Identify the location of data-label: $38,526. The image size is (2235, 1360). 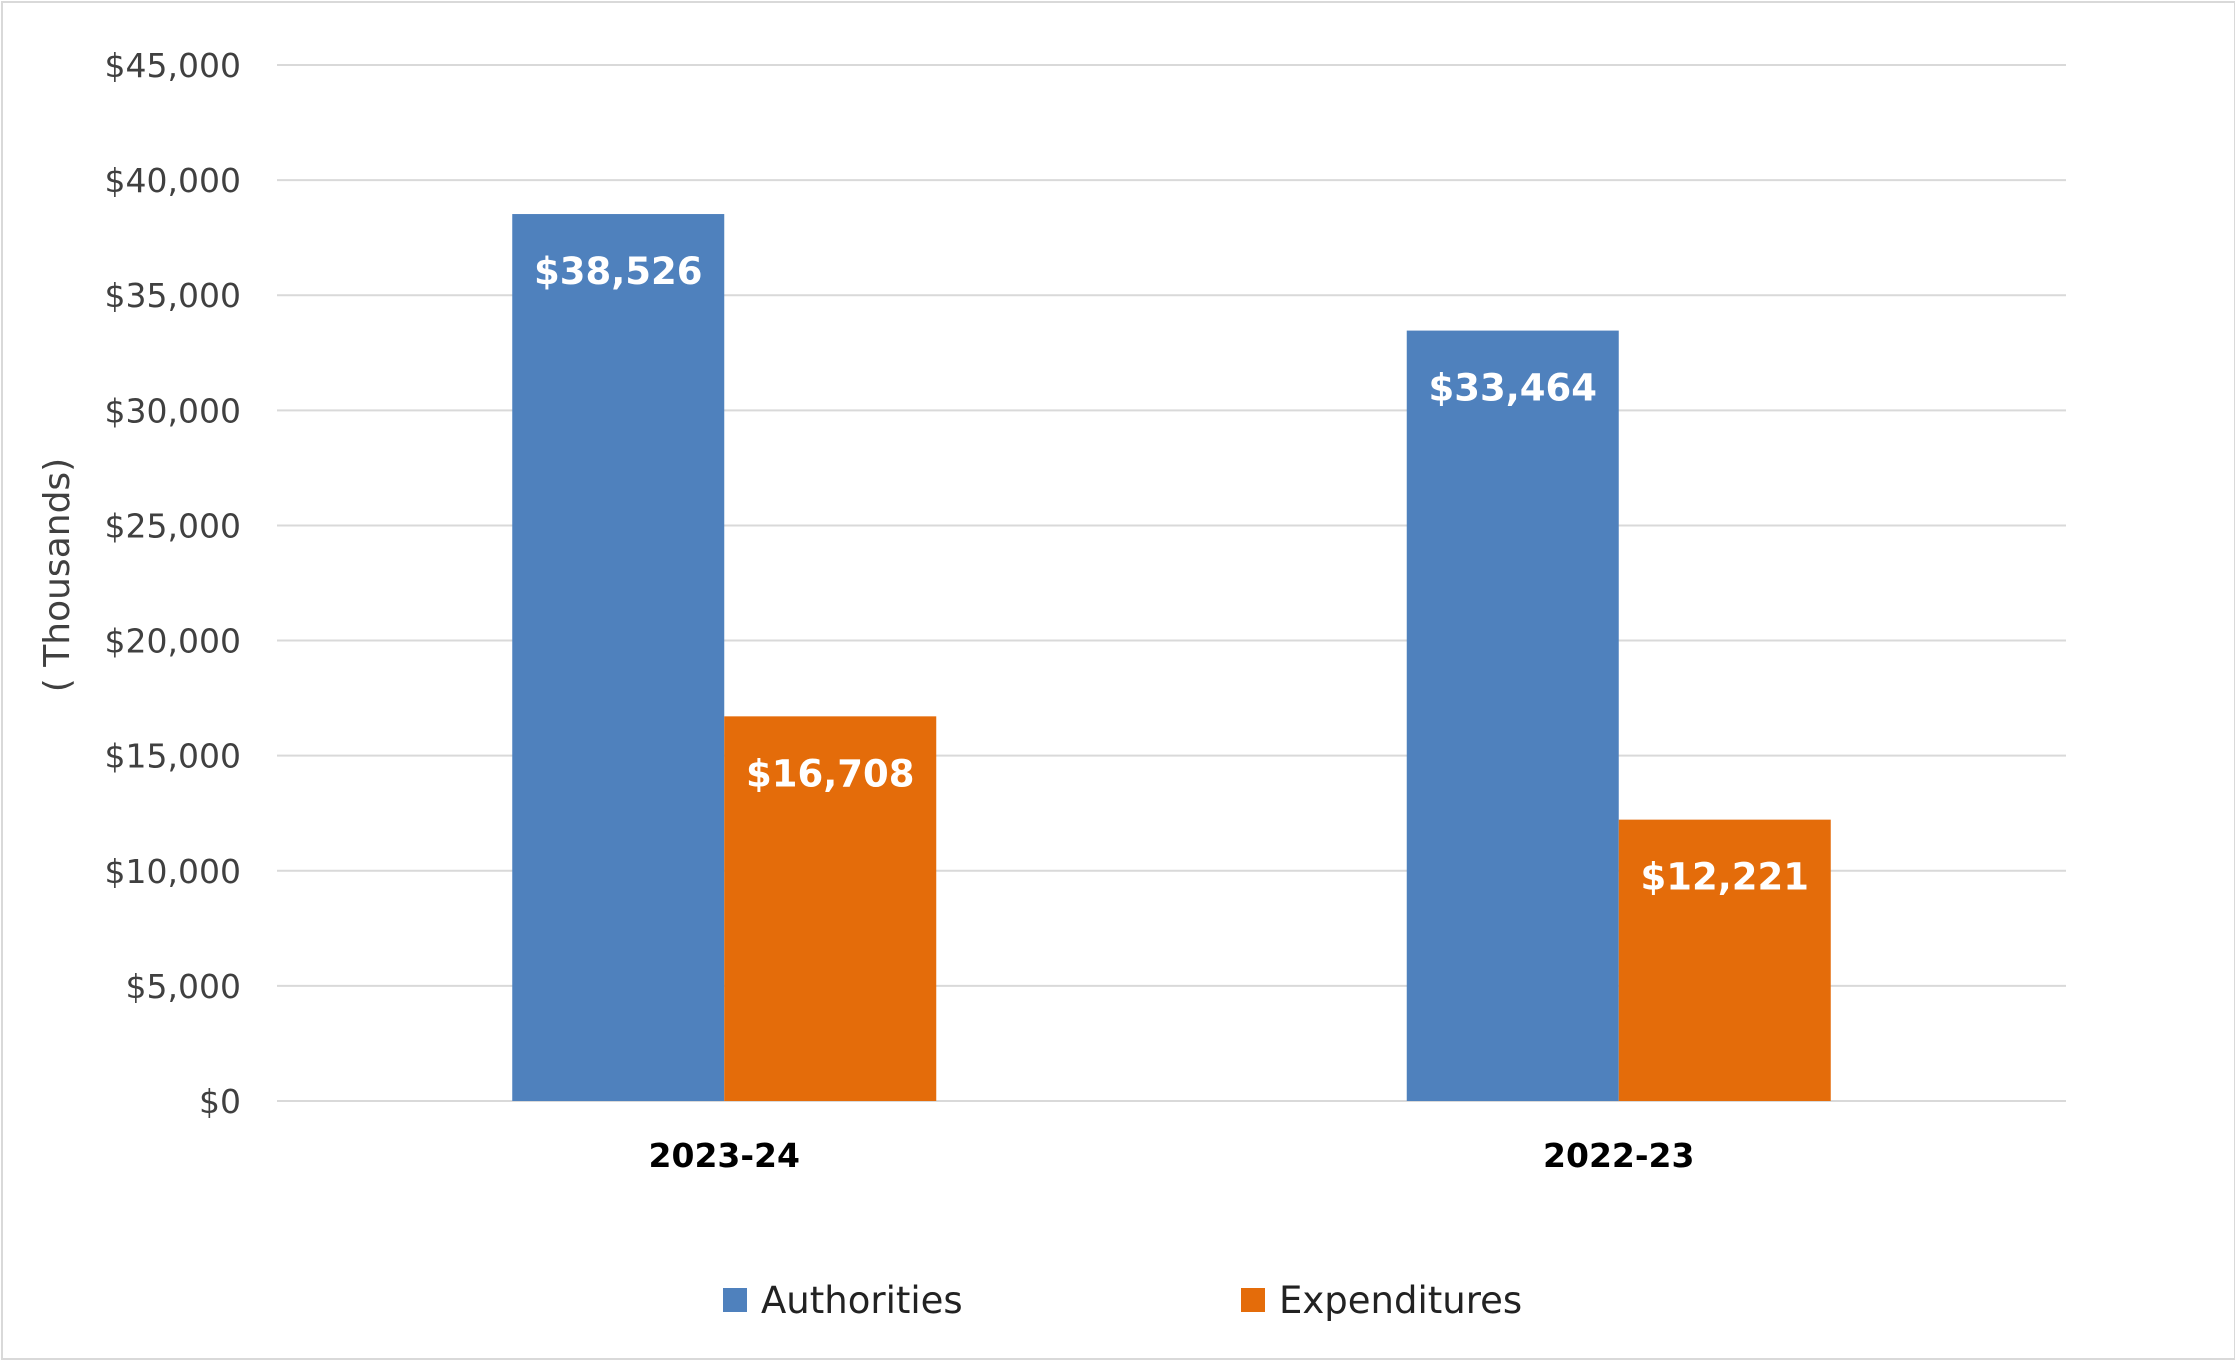
(618, 271).